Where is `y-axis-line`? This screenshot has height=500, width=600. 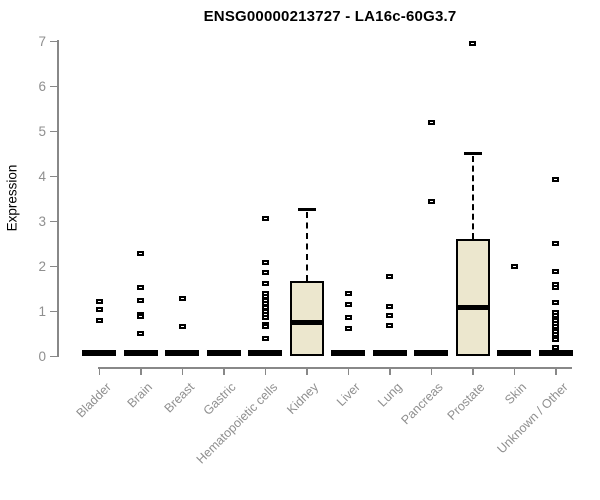 y-axis-line is located at coordinates (58, 198).